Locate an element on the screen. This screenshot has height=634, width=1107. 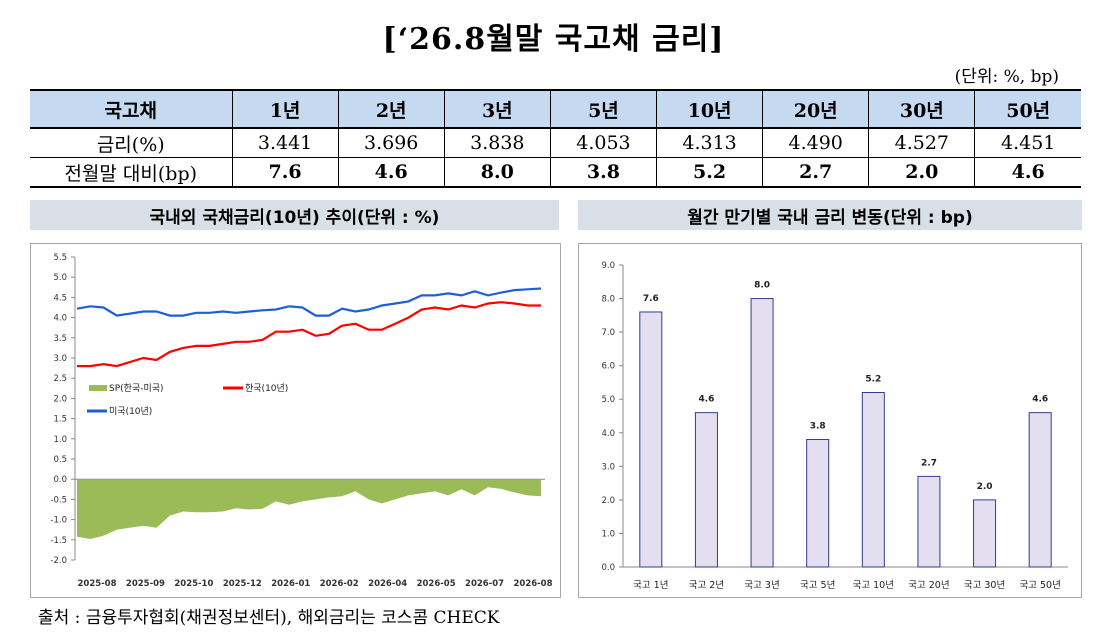
table-header: 5년 is located at coordinates (603, 109).